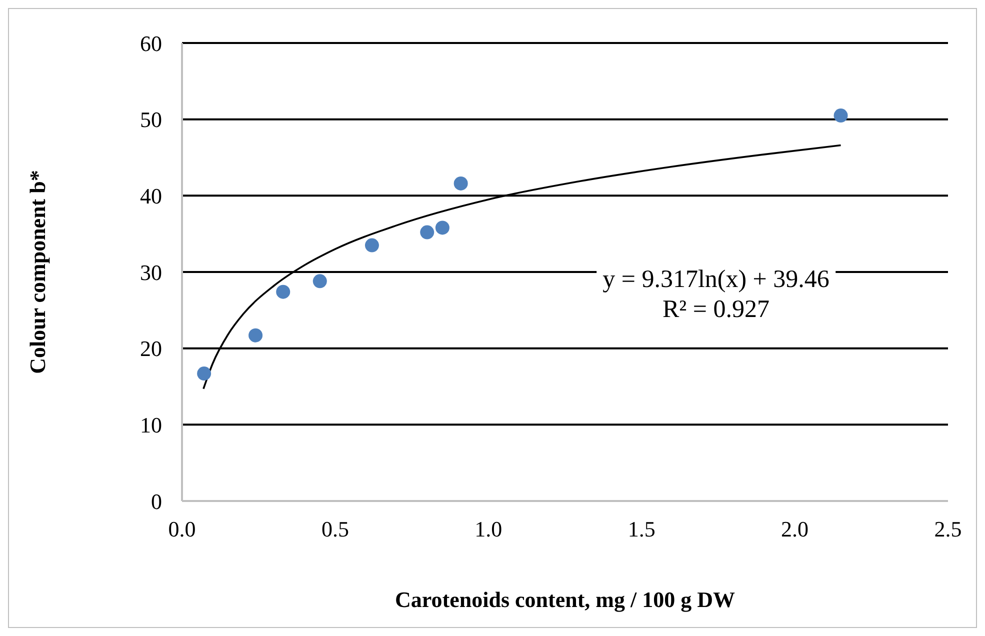  What do you see at coordinates (335, 529) in the screenshot?
I see `x-tick-label: 0.5` at bounding box center [335, 529].